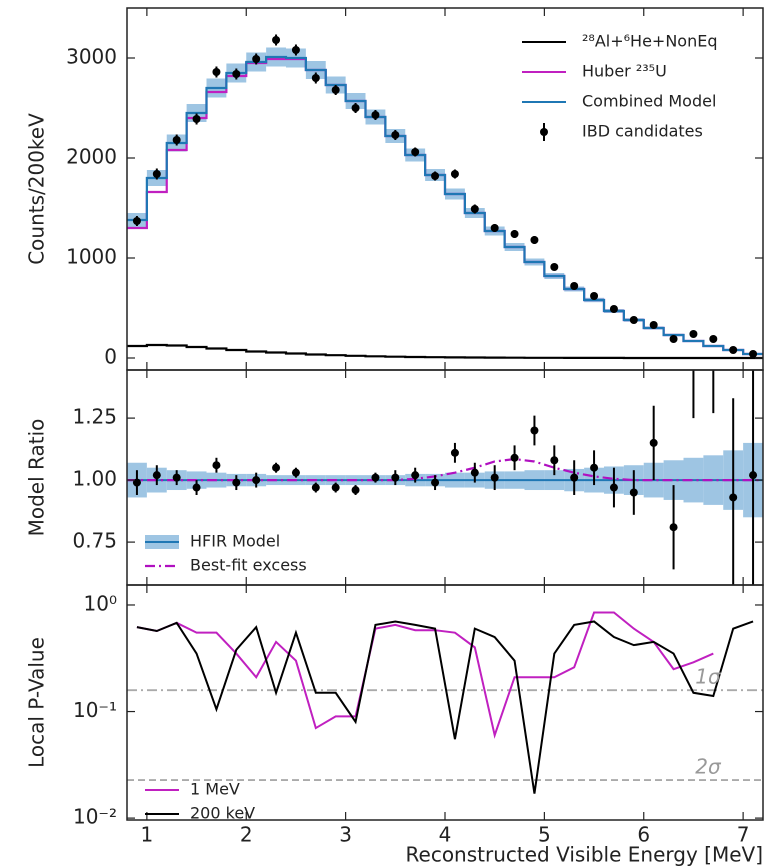  I want to click on y-tick-label: 1000, so click(91, 257).